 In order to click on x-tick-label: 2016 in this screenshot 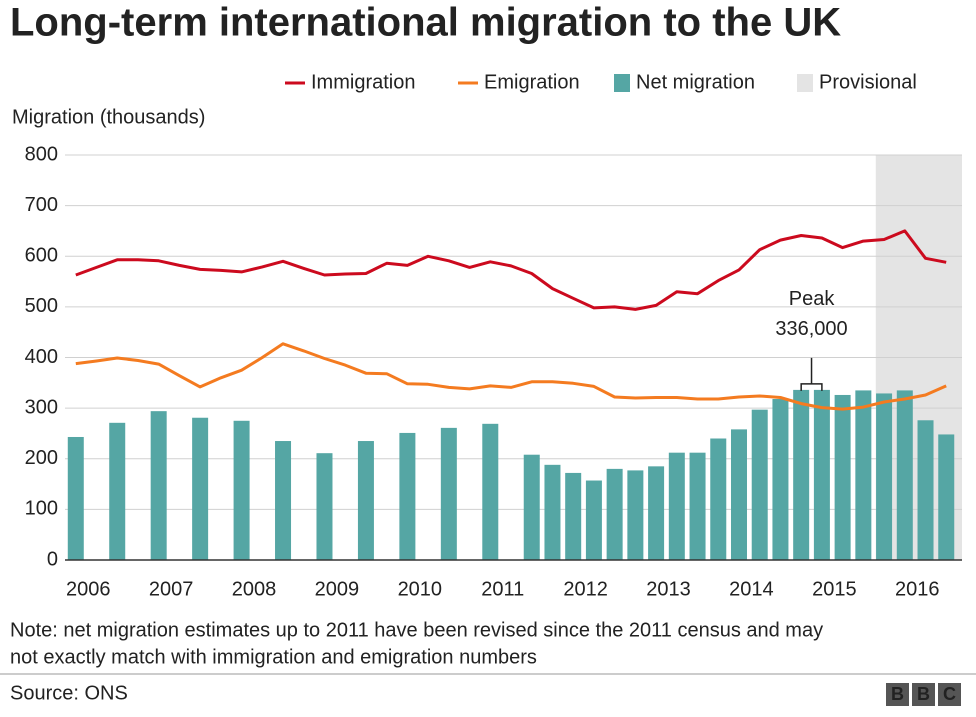, I will do `click(917, 589)`.